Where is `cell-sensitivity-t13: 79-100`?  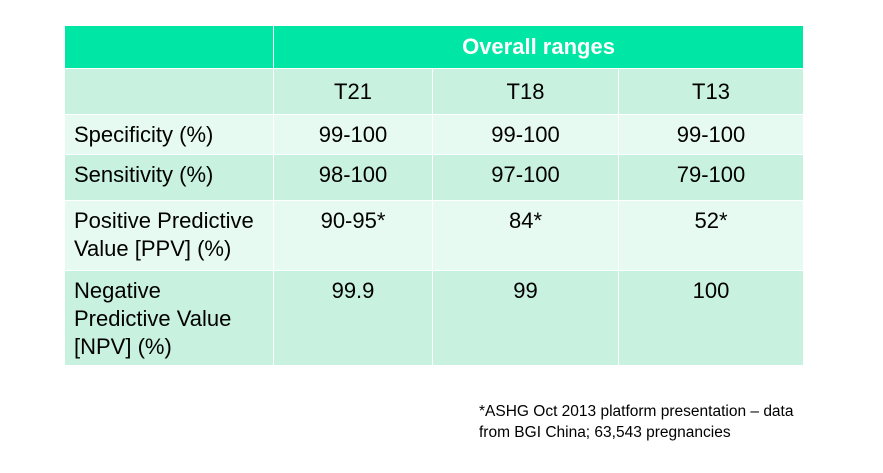
cell-sensitivity-t13: 79-100 is located at coordinates (711, 177).